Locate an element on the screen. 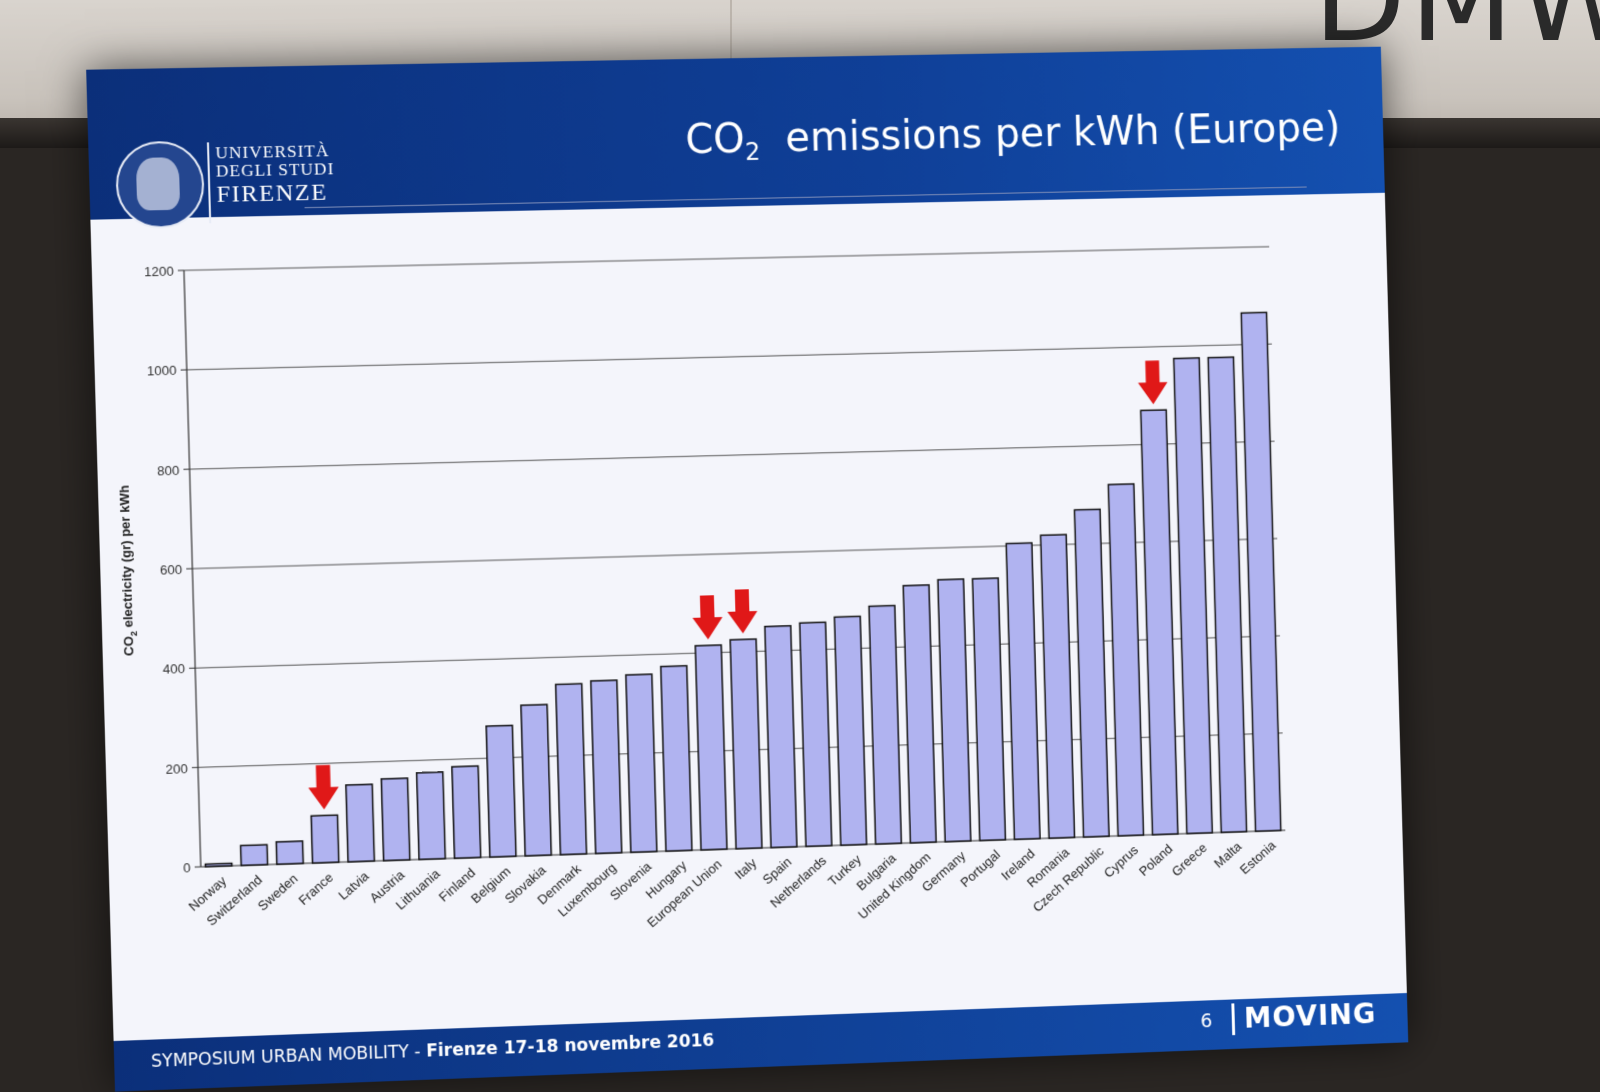 Image resolution: width=1600 pixels, height=1092 pixels. y-tick-label: 0 is located at coordinates (187, 867).